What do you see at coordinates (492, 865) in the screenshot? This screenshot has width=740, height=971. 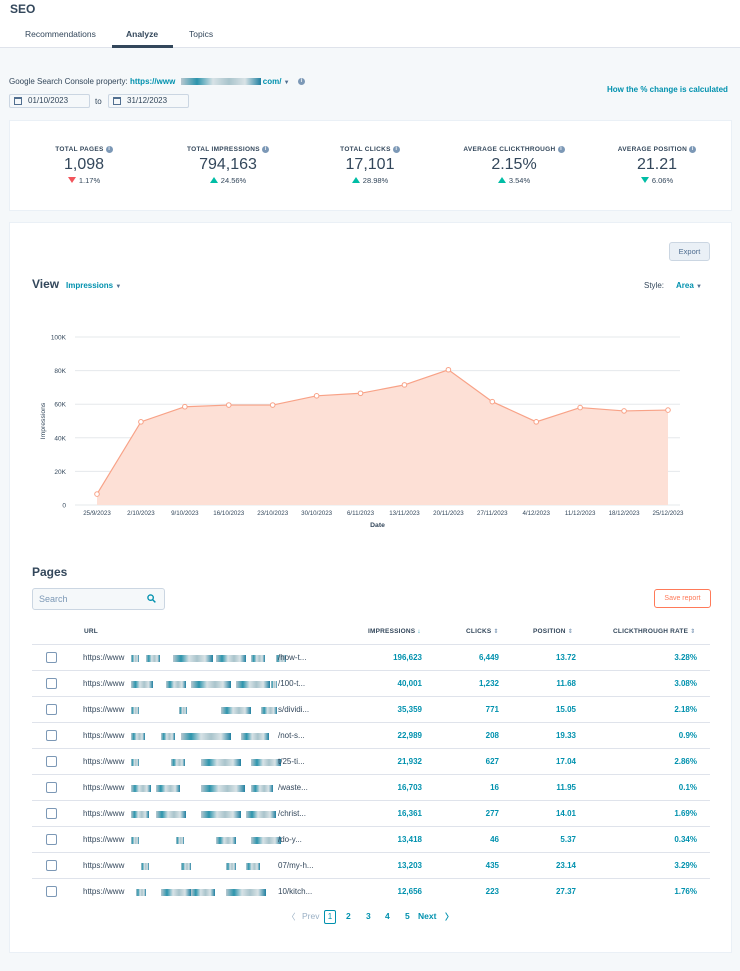 I see `clicks-value: 435` at bounding box center [492, 865].